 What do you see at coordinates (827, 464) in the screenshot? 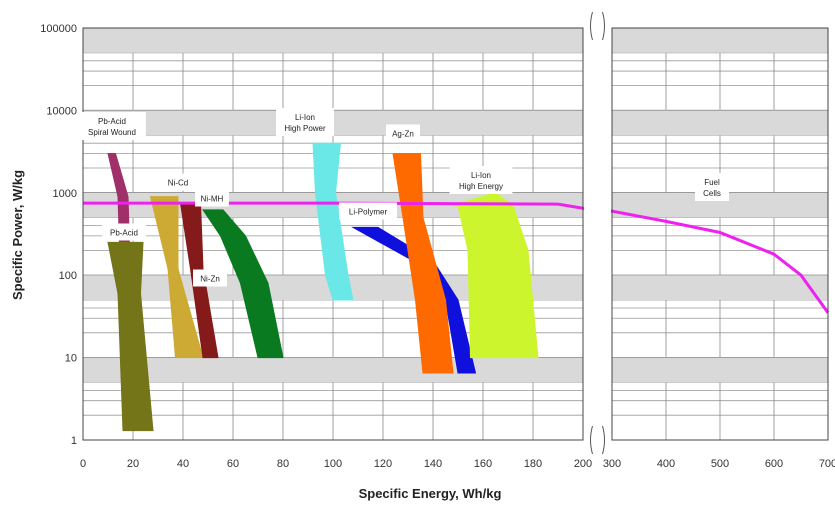
I see `x-tick-label: 700` at bounding box center [827, 464].